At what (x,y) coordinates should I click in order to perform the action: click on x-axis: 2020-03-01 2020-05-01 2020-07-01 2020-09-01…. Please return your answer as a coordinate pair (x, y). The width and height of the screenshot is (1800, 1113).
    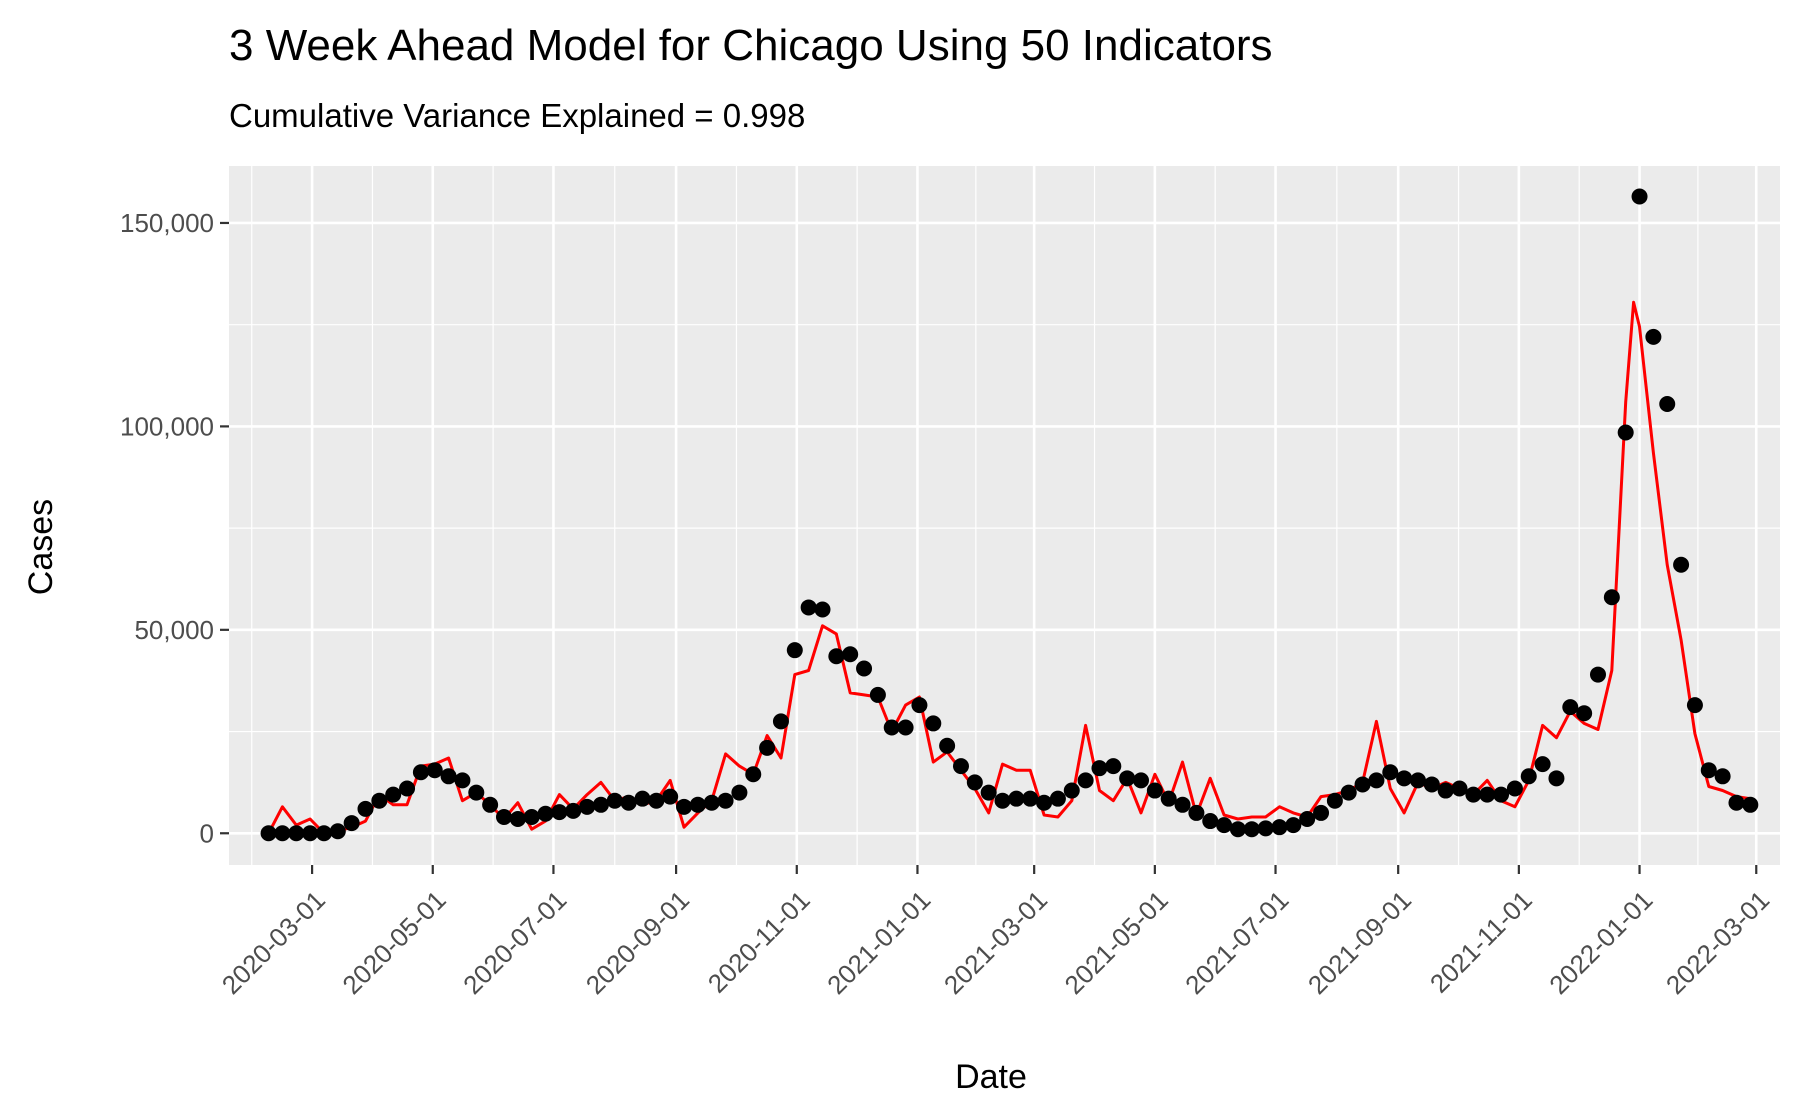
    Looking at the image, I should click on (995, 932).